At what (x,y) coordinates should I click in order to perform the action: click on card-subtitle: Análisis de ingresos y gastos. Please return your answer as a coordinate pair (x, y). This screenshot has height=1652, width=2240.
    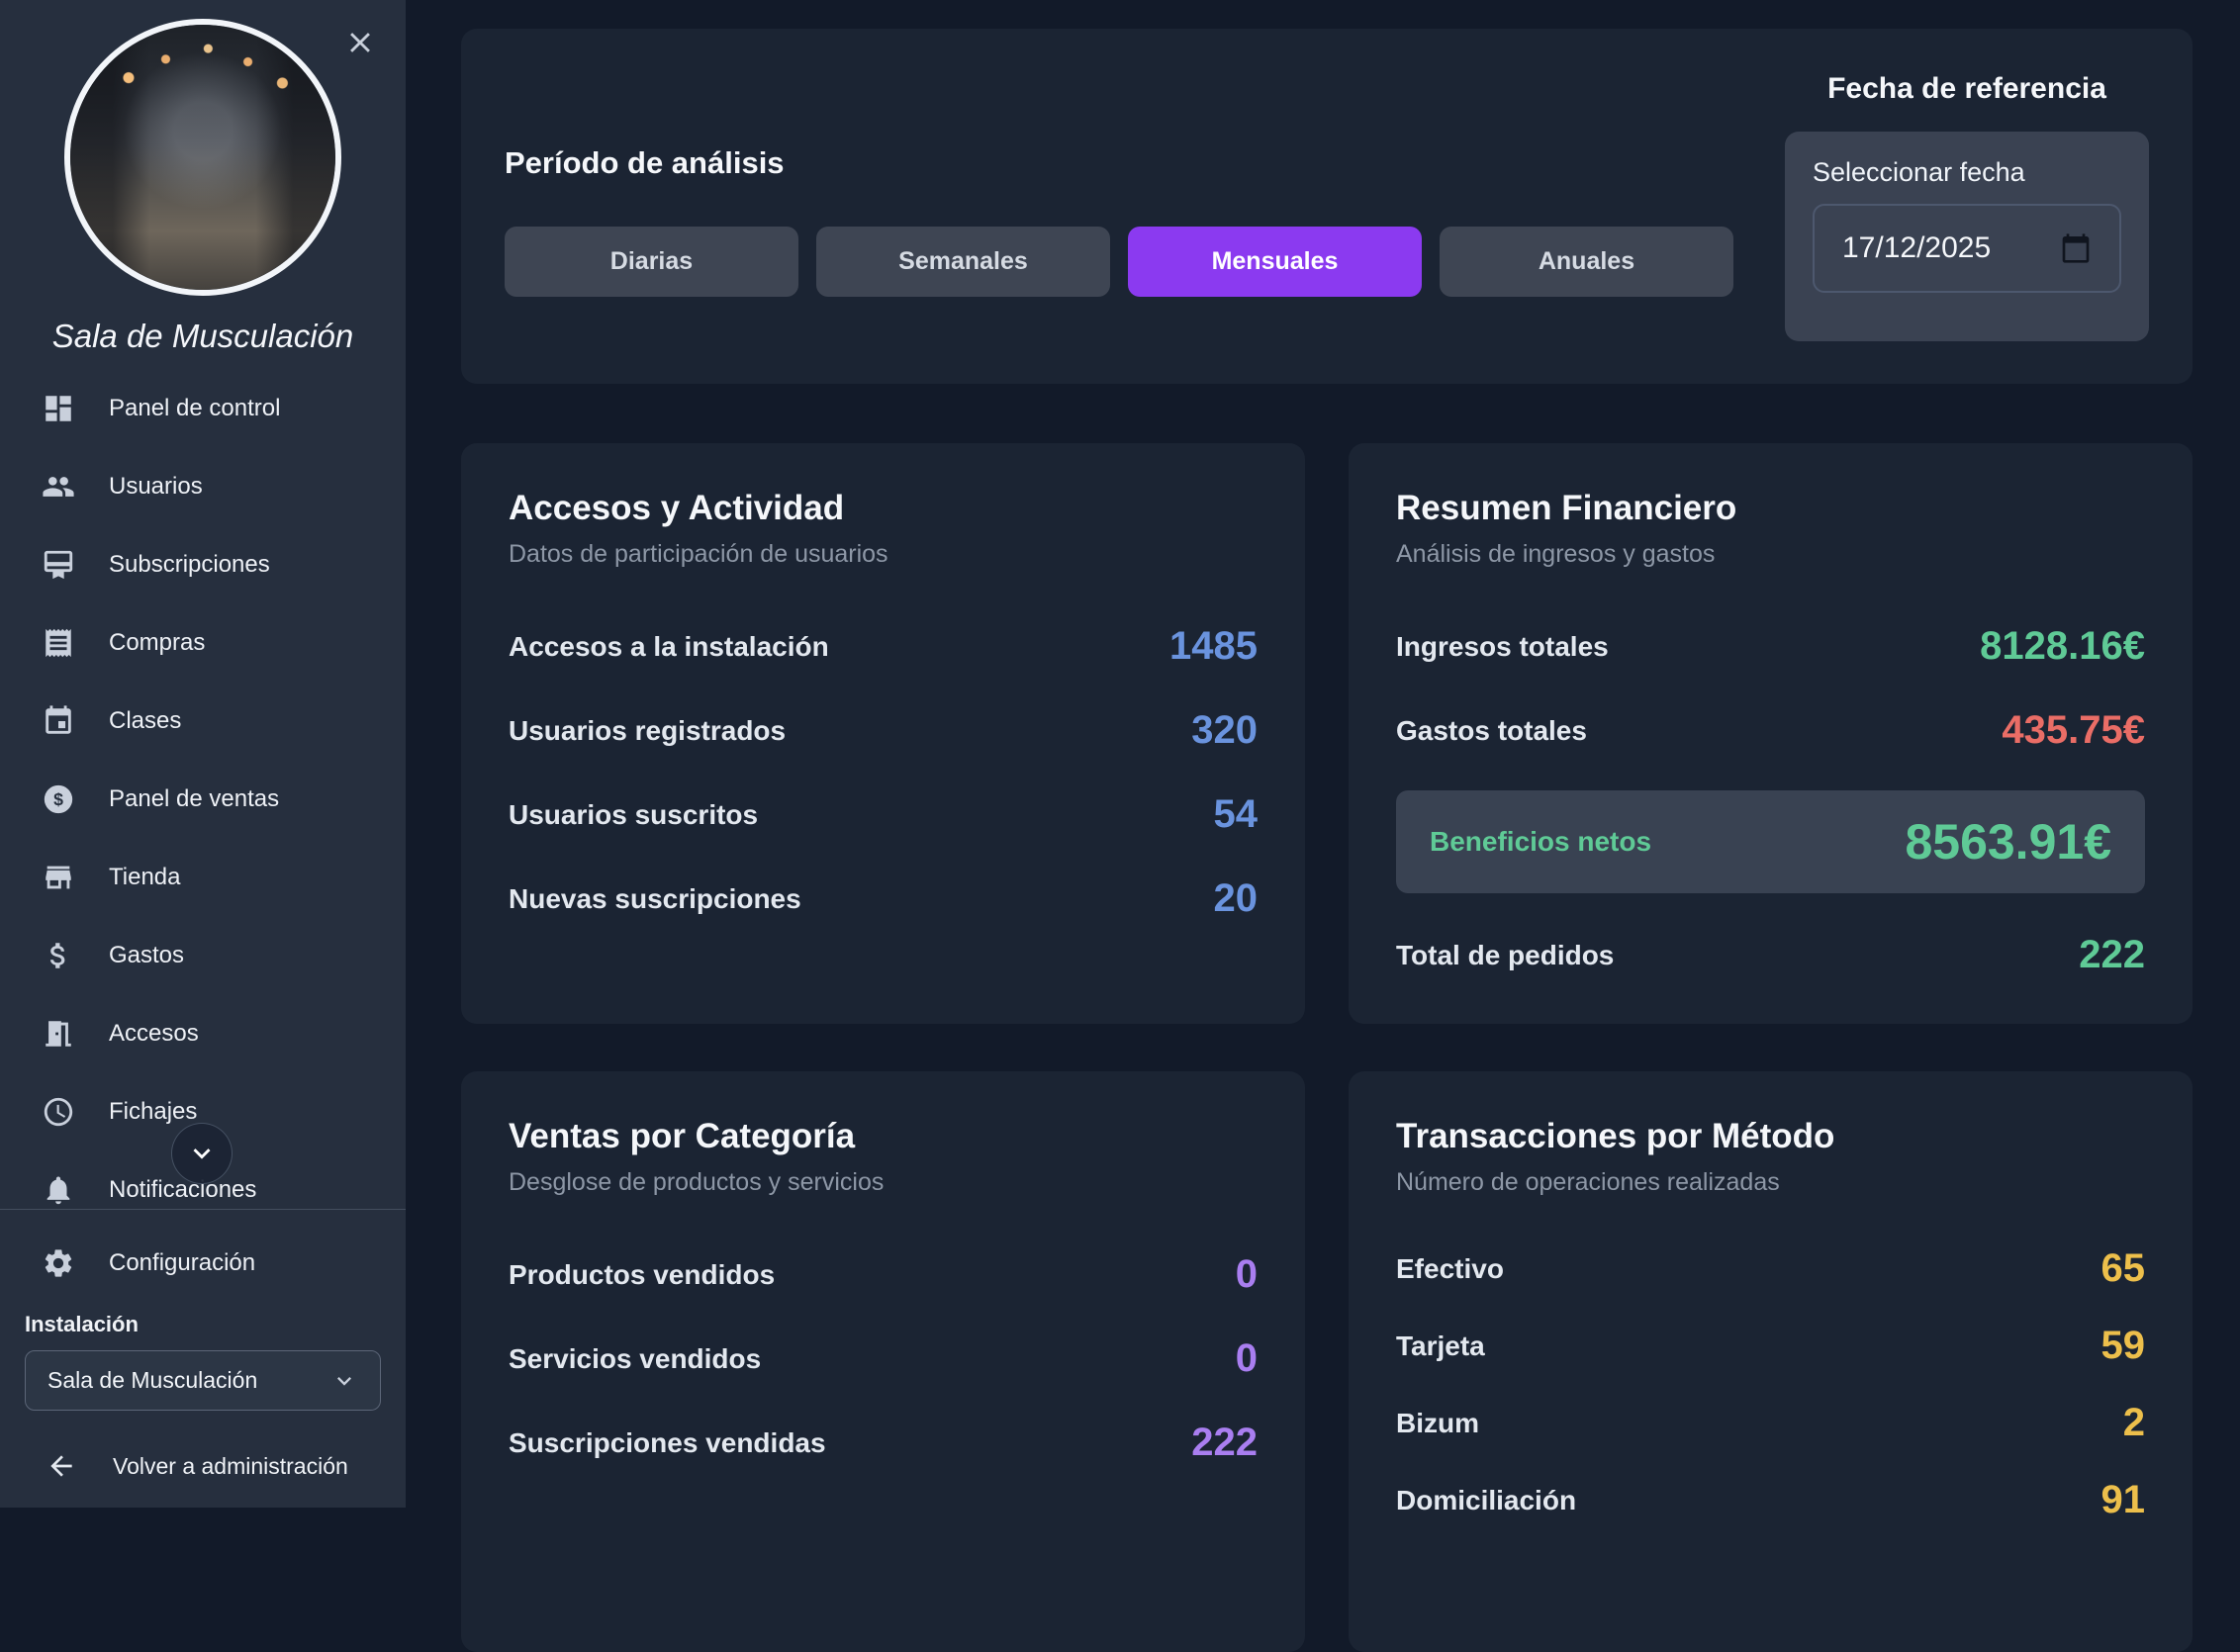
    Looking at the image, I should click on (1556, 554).